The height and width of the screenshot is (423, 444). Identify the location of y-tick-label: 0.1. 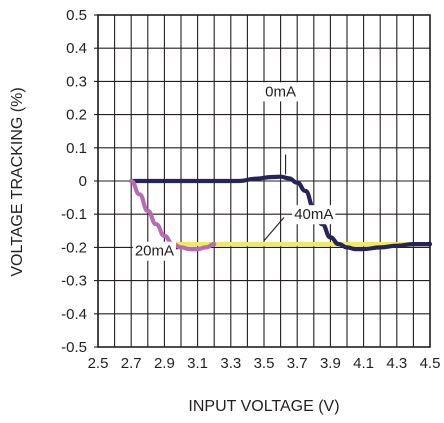
(76, 148).